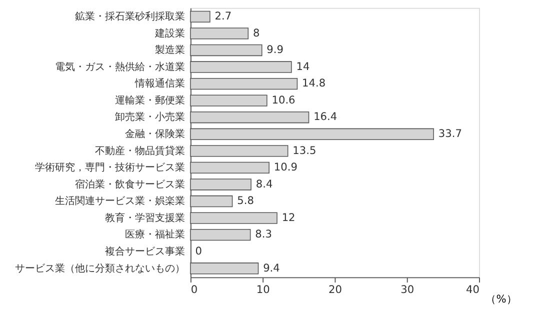  I want to click on data-label: 14.8, so click(314, 84).